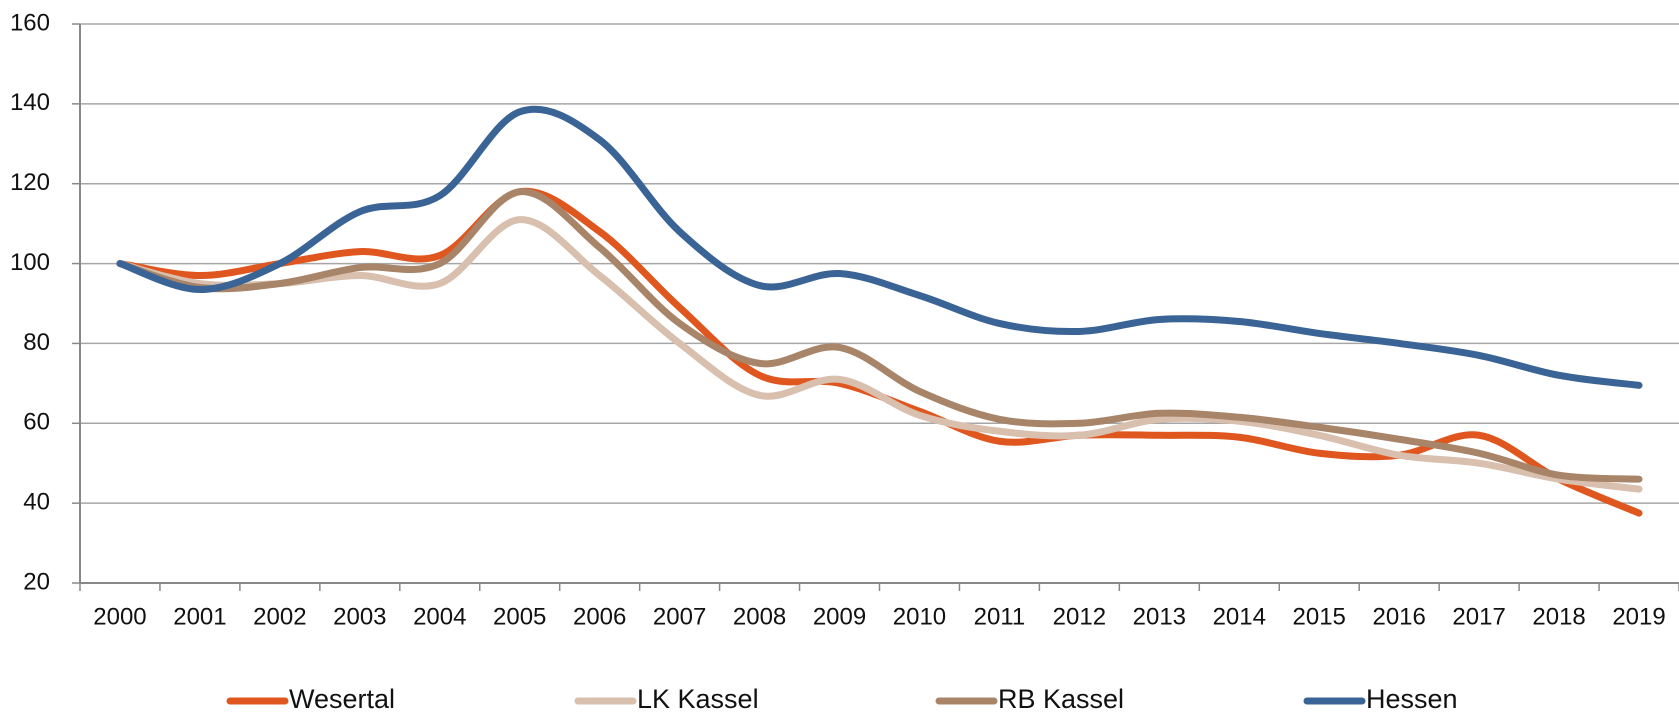  What do you see at coordinates (36, 581) in the screenshot?
I see `y-tick-label: 20` at bounding box center [36, 581].